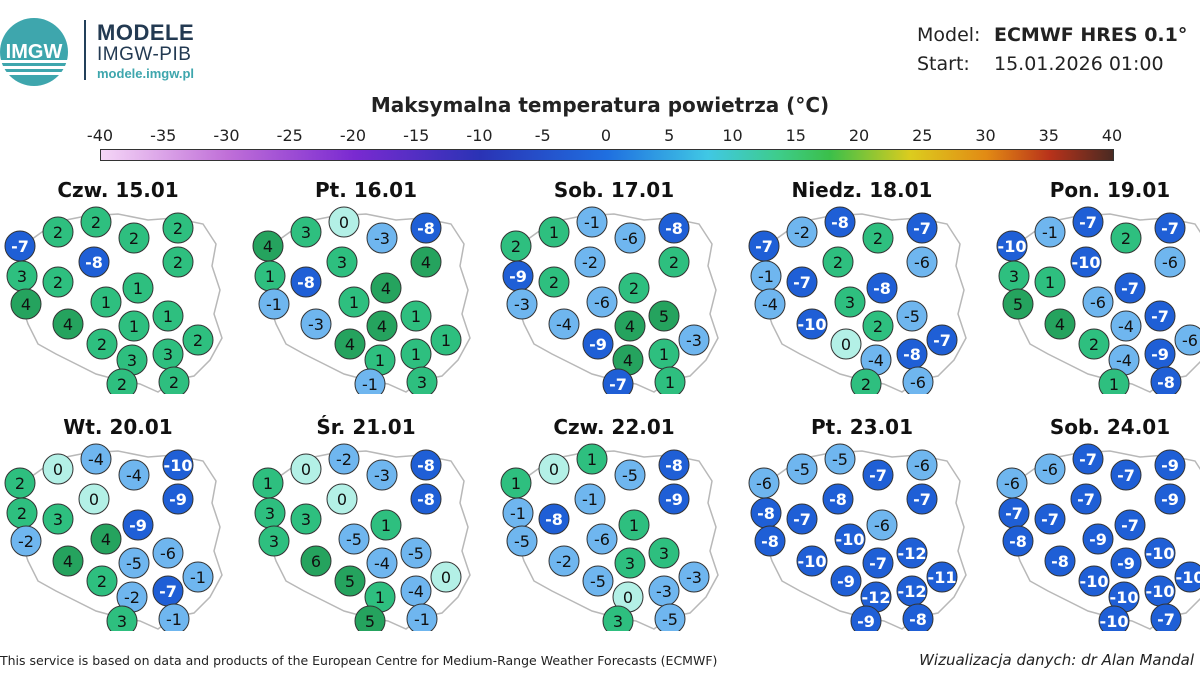  Describe the element at coordinates (862, 190) in the screenshot. I see `panel-day-title: Niedz. 18.01` at that location.